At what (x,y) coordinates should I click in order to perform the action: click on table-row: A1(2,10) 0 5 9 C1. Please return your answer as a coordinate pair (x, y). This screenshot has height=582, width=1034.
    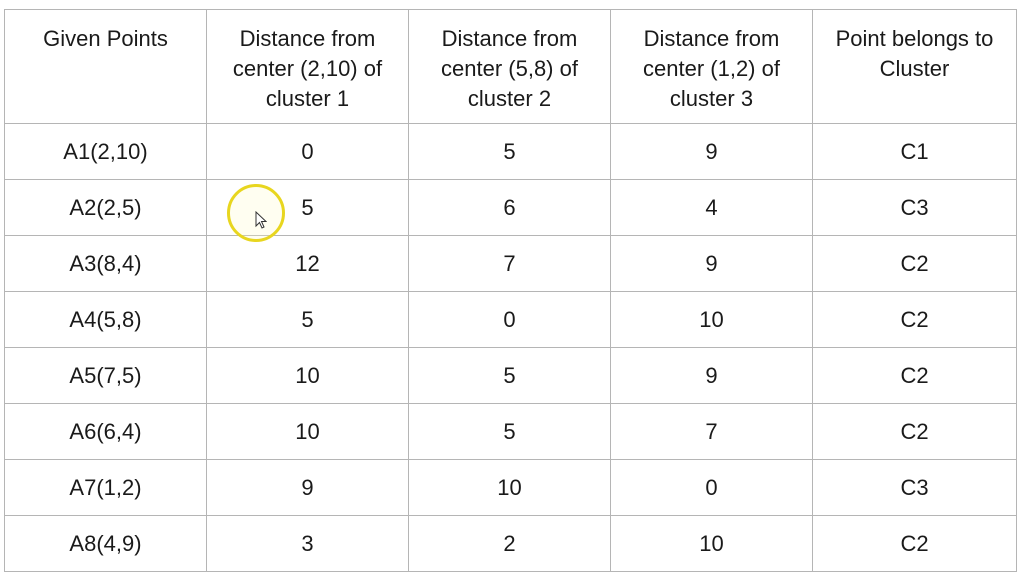
    Looking at the image, I should click on (510, 151).